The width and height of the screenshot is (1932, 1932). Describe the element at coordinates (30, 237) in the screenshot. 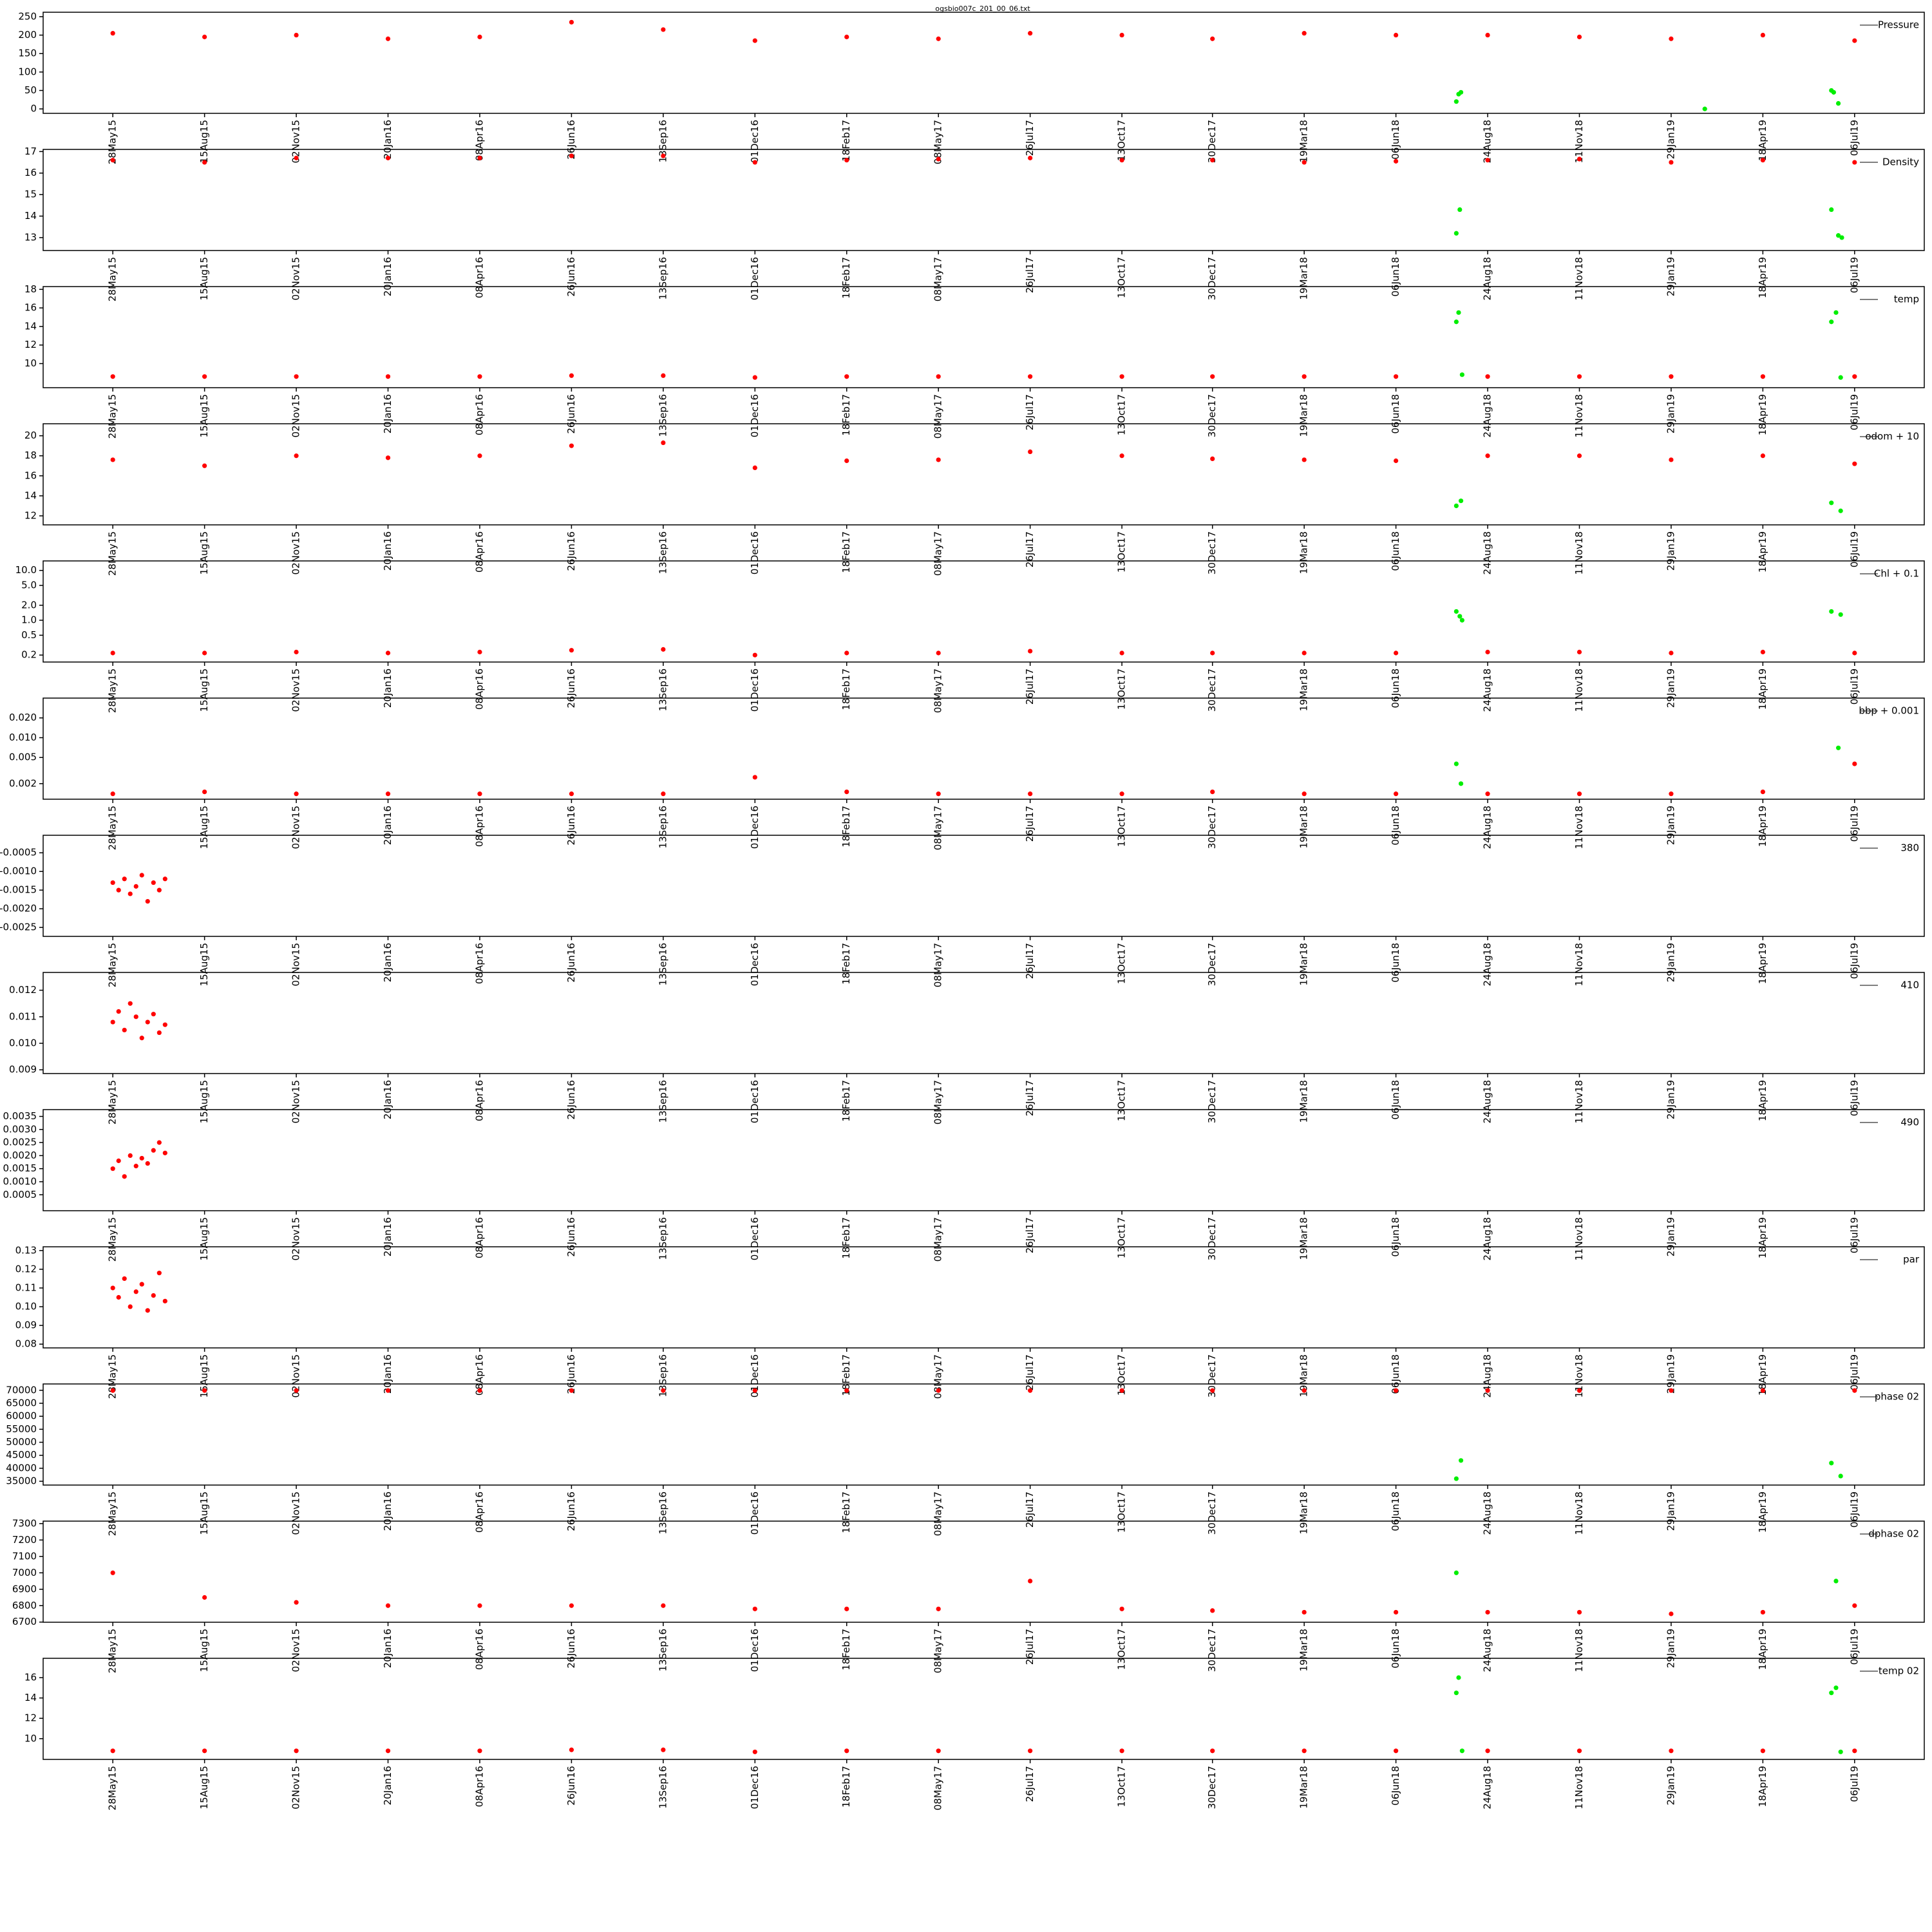

I see `y-tick-label: 13` at that location.